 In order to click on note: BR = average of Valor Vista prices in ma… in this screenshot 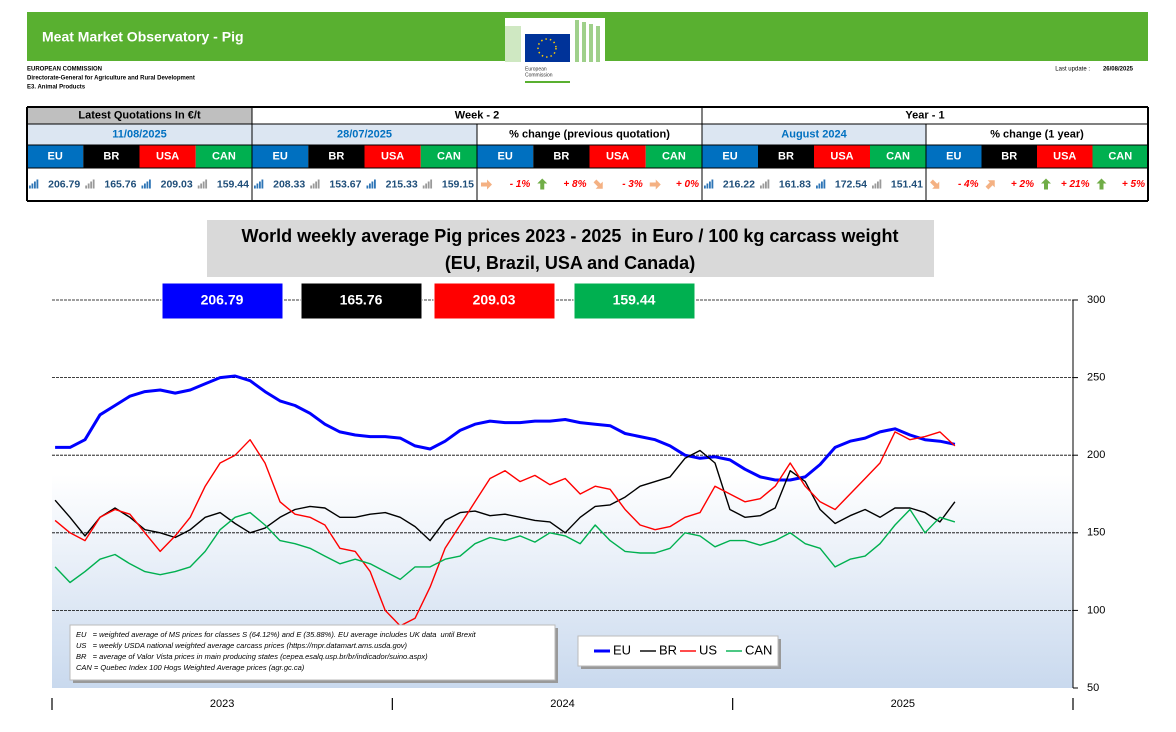, I will do `click(252, 656)`.